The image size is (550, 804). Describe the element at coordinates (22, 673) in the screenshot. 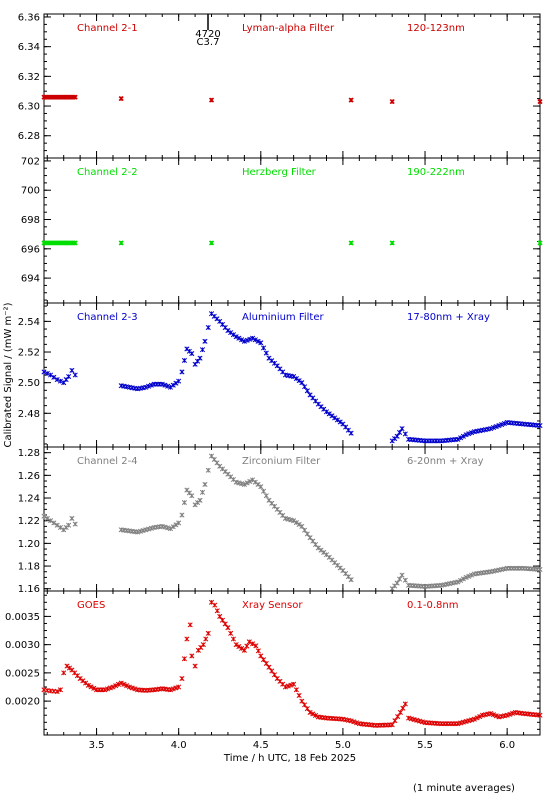

I see `y-tick-label: 0.0025` at that location.